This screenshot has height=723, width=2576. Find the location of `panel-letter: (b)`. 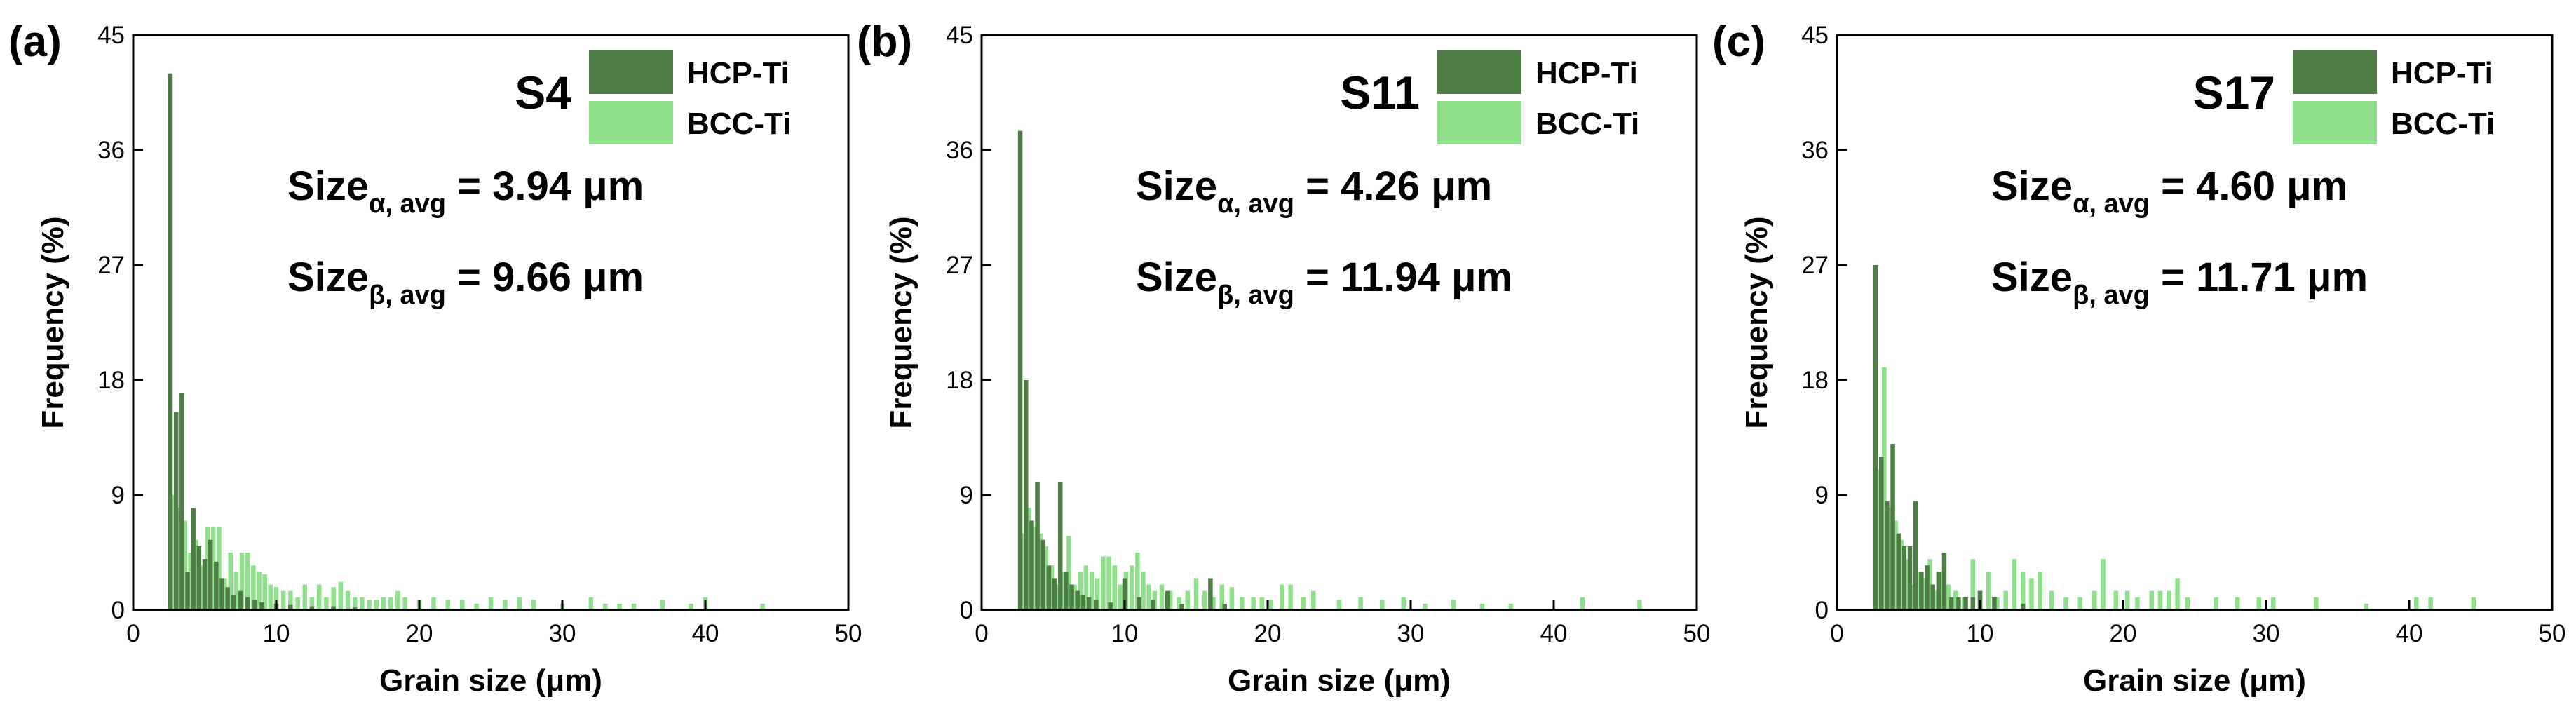

panel-letter: (b) is located at coordinates (884, 42).